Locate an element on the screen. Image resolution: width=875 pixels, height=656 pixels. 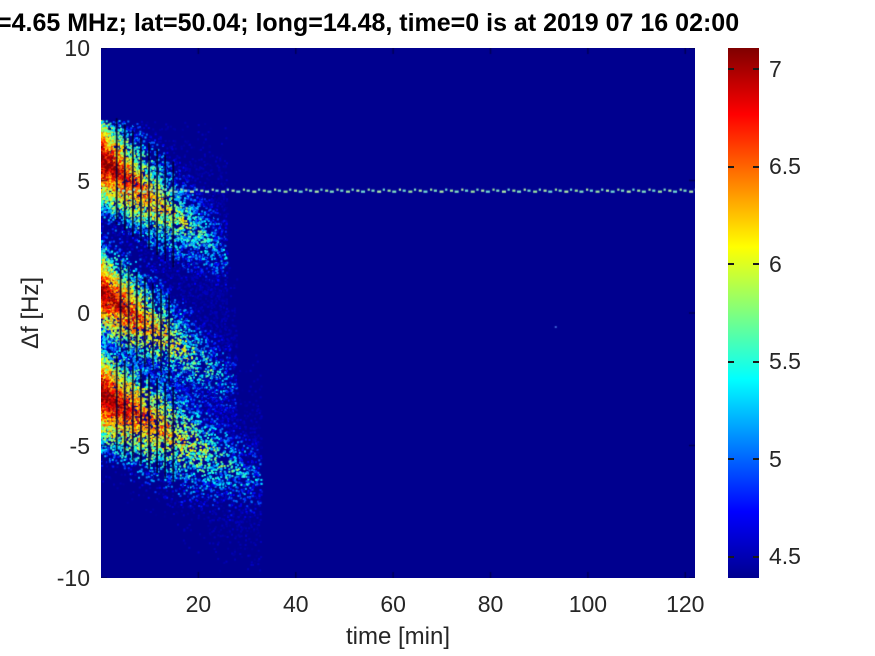
colorbar-tick-label: 6 is located at coordinates (775, 263).